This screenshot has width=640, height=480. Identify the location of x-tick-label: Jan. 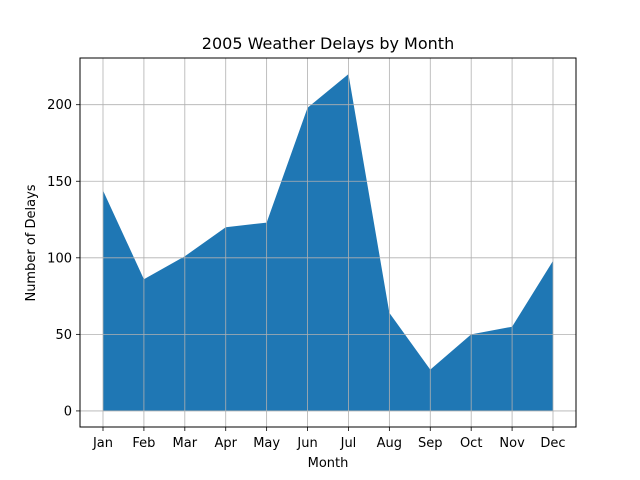
(102, 443).